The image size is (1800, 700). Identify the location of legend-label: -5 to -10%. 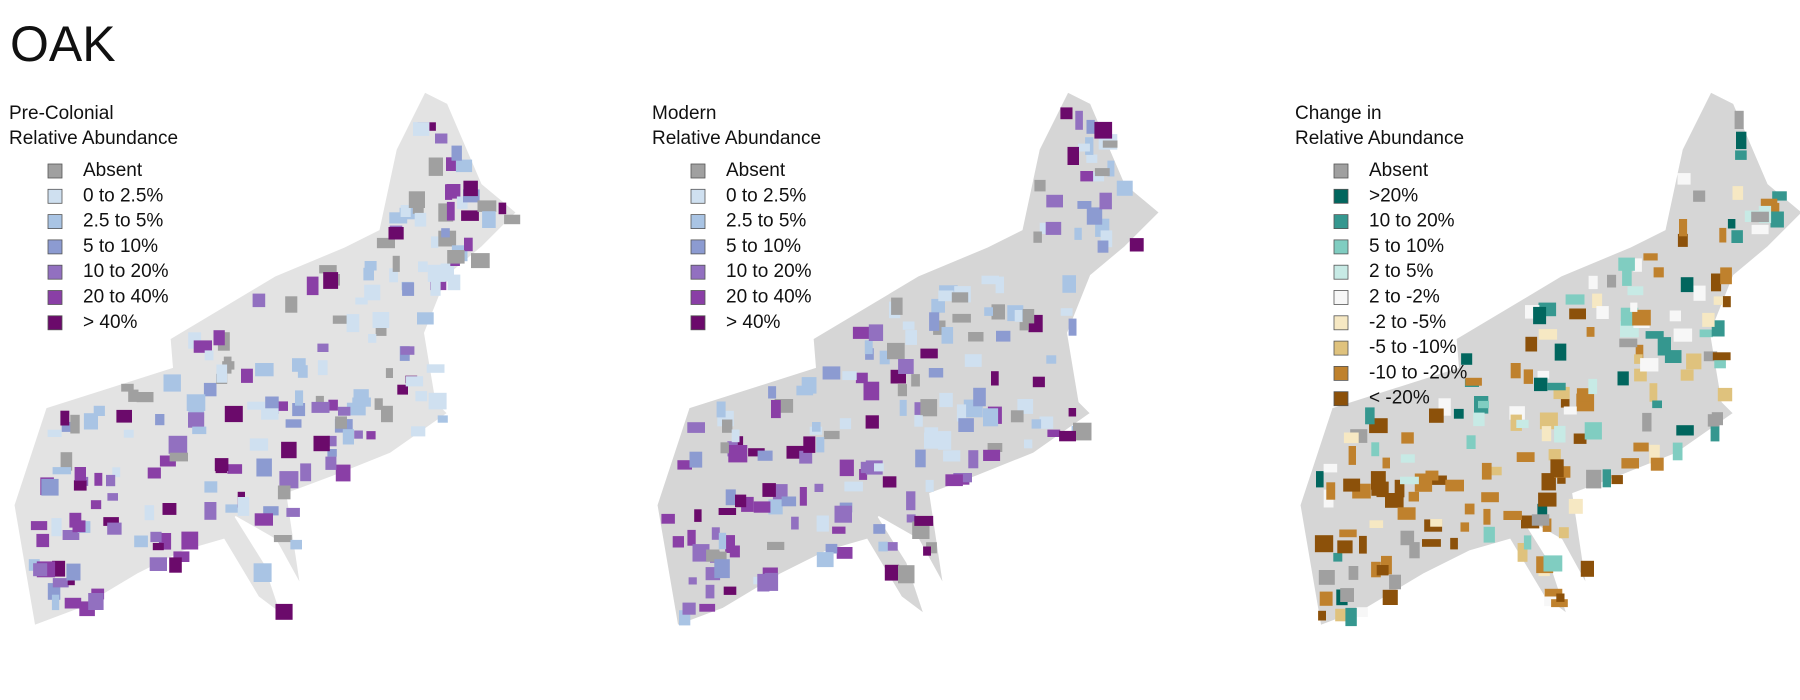
(1413, 347).